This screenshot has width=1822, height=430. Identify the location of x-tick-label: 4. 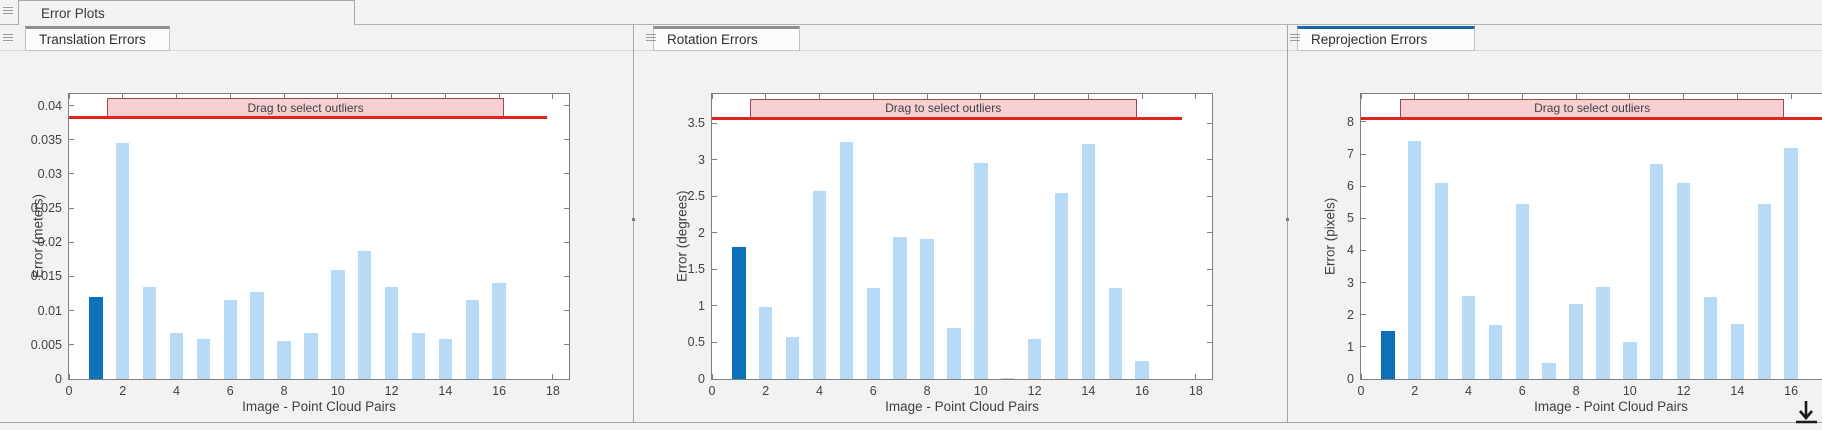
(819, 391).